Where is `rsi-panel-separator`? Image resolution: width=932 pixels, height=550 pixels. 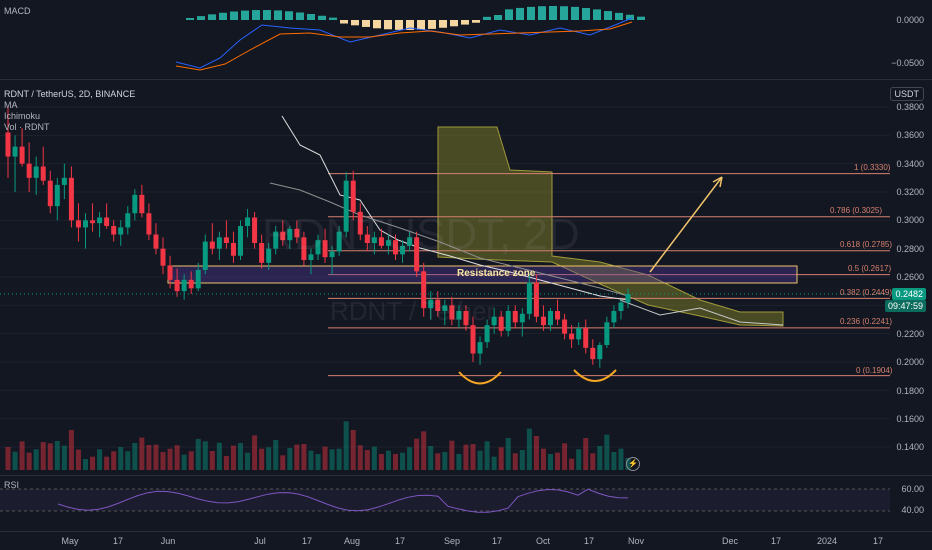
rsi-panel-separator is located at coordinates (466, 475).